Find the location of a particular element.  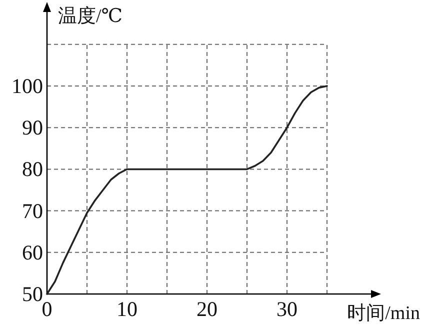

x-tick-label: 0 is located at coordinates (47, 309).